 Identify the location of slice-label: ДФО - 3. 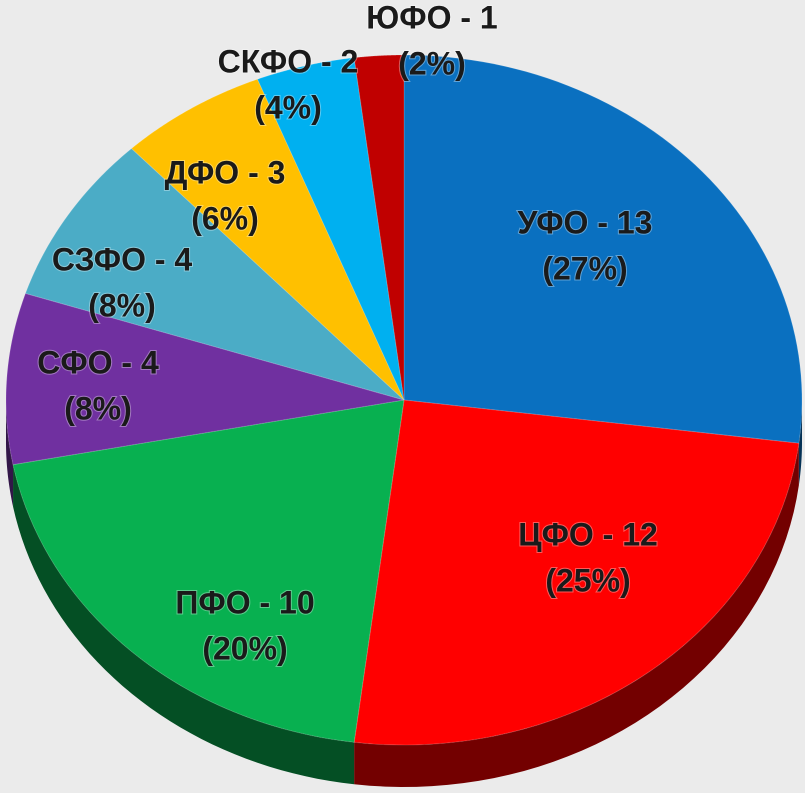
(225, 172).